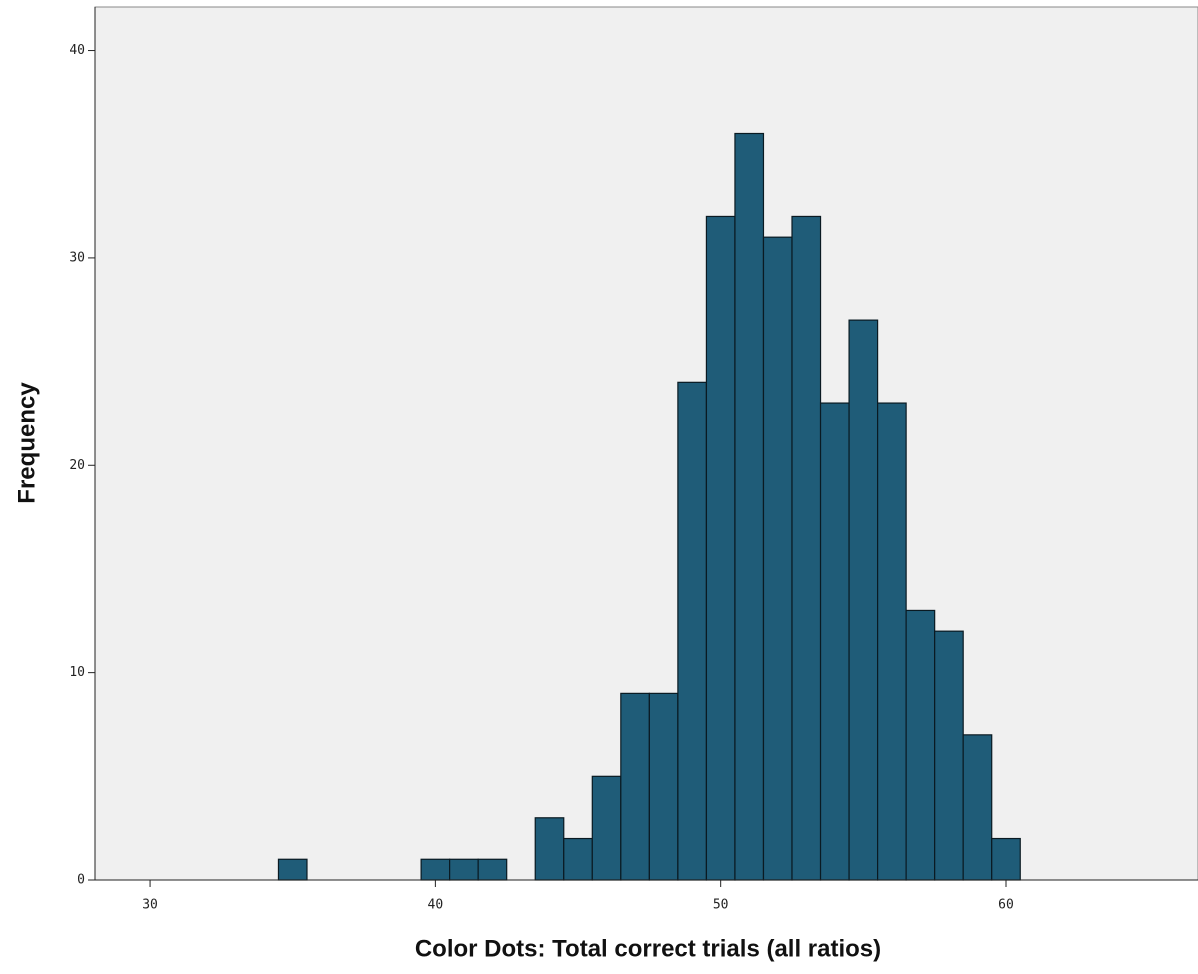 The width and height of the screenshot is (1198, 974). Describe the element at coordinates (26, 443) in the screenshot. I see `y-axis-label: Frequency` at that location.